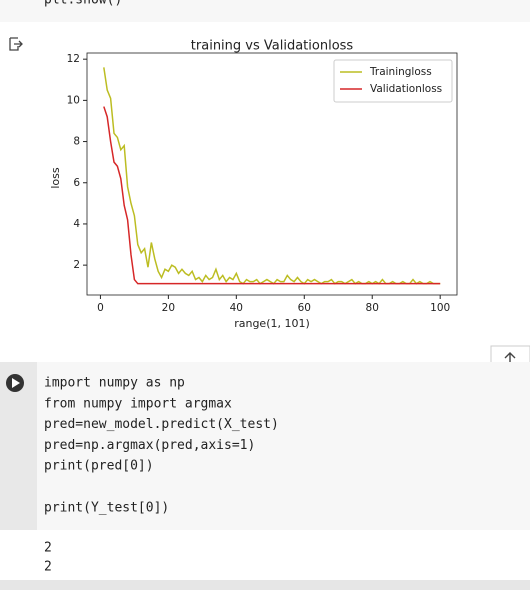 The height and width of the screenshot is (594, 530). What do you see at coordinates (372, 308) in the screenshot?
I see `x-tick-label: 80` at bounding box center [372, 308].